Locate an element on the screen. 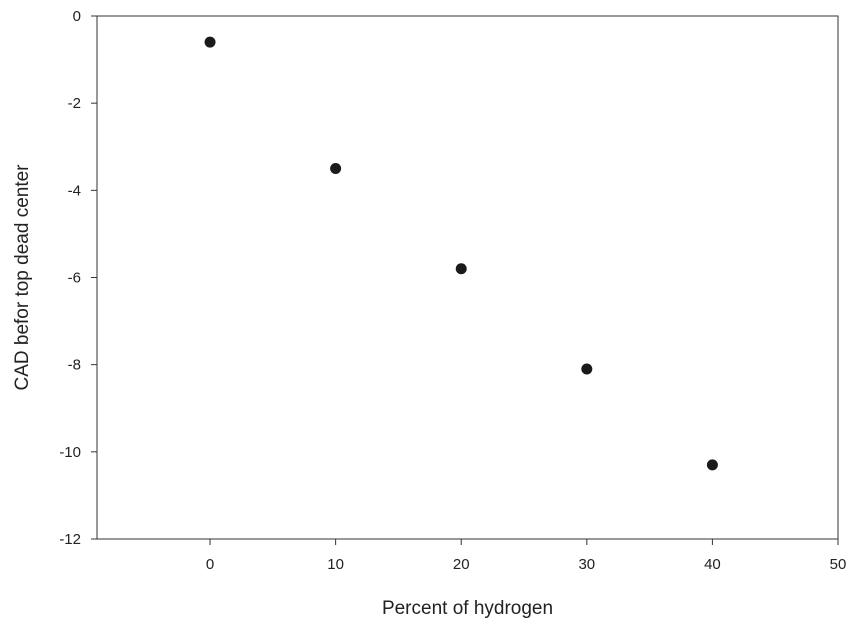 The height and width of the screenshot is (629, 854). x-tick-label: 0 is located at coordinates (210, 564).